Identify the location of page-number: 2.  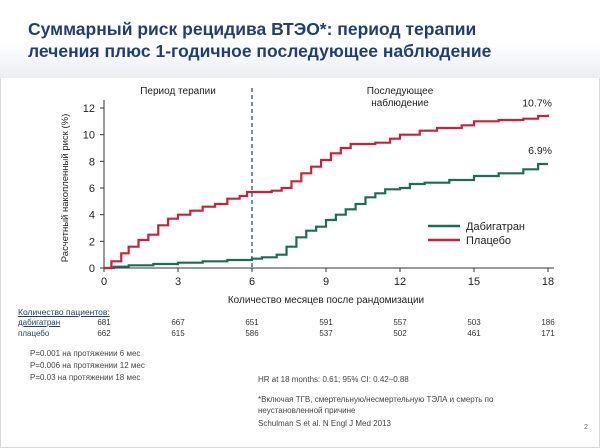
(586, 427).